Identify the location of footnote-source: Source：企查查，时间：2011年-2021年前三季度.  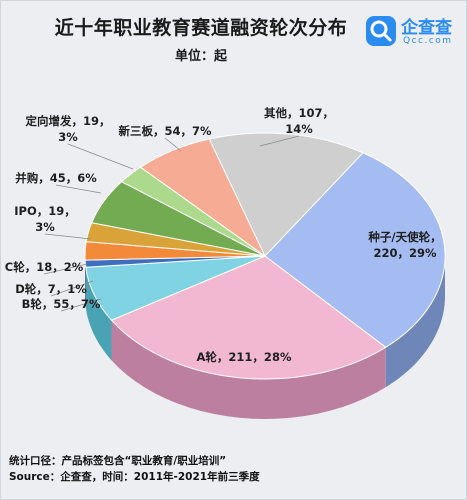
(134, 477).